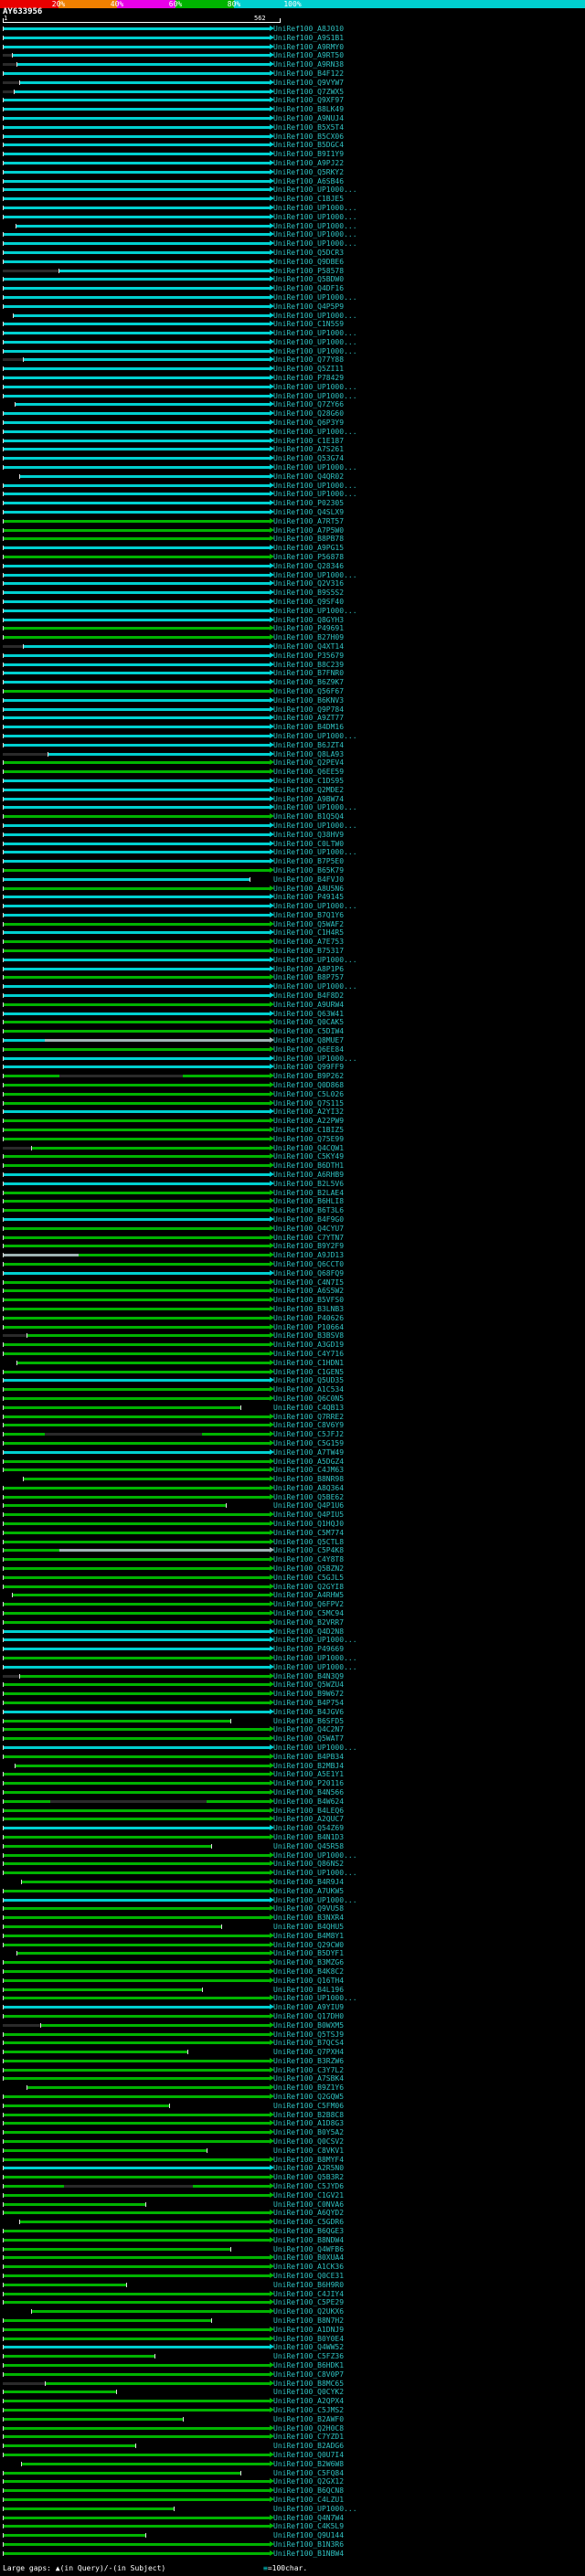 This screenshot has width=585, height=2576. What do you see at coordinates (309, 2088) in the screenshot?
I see `hit-accession-label: UniRef100_B9Z1Y6` at bounding box center [309, 2088].